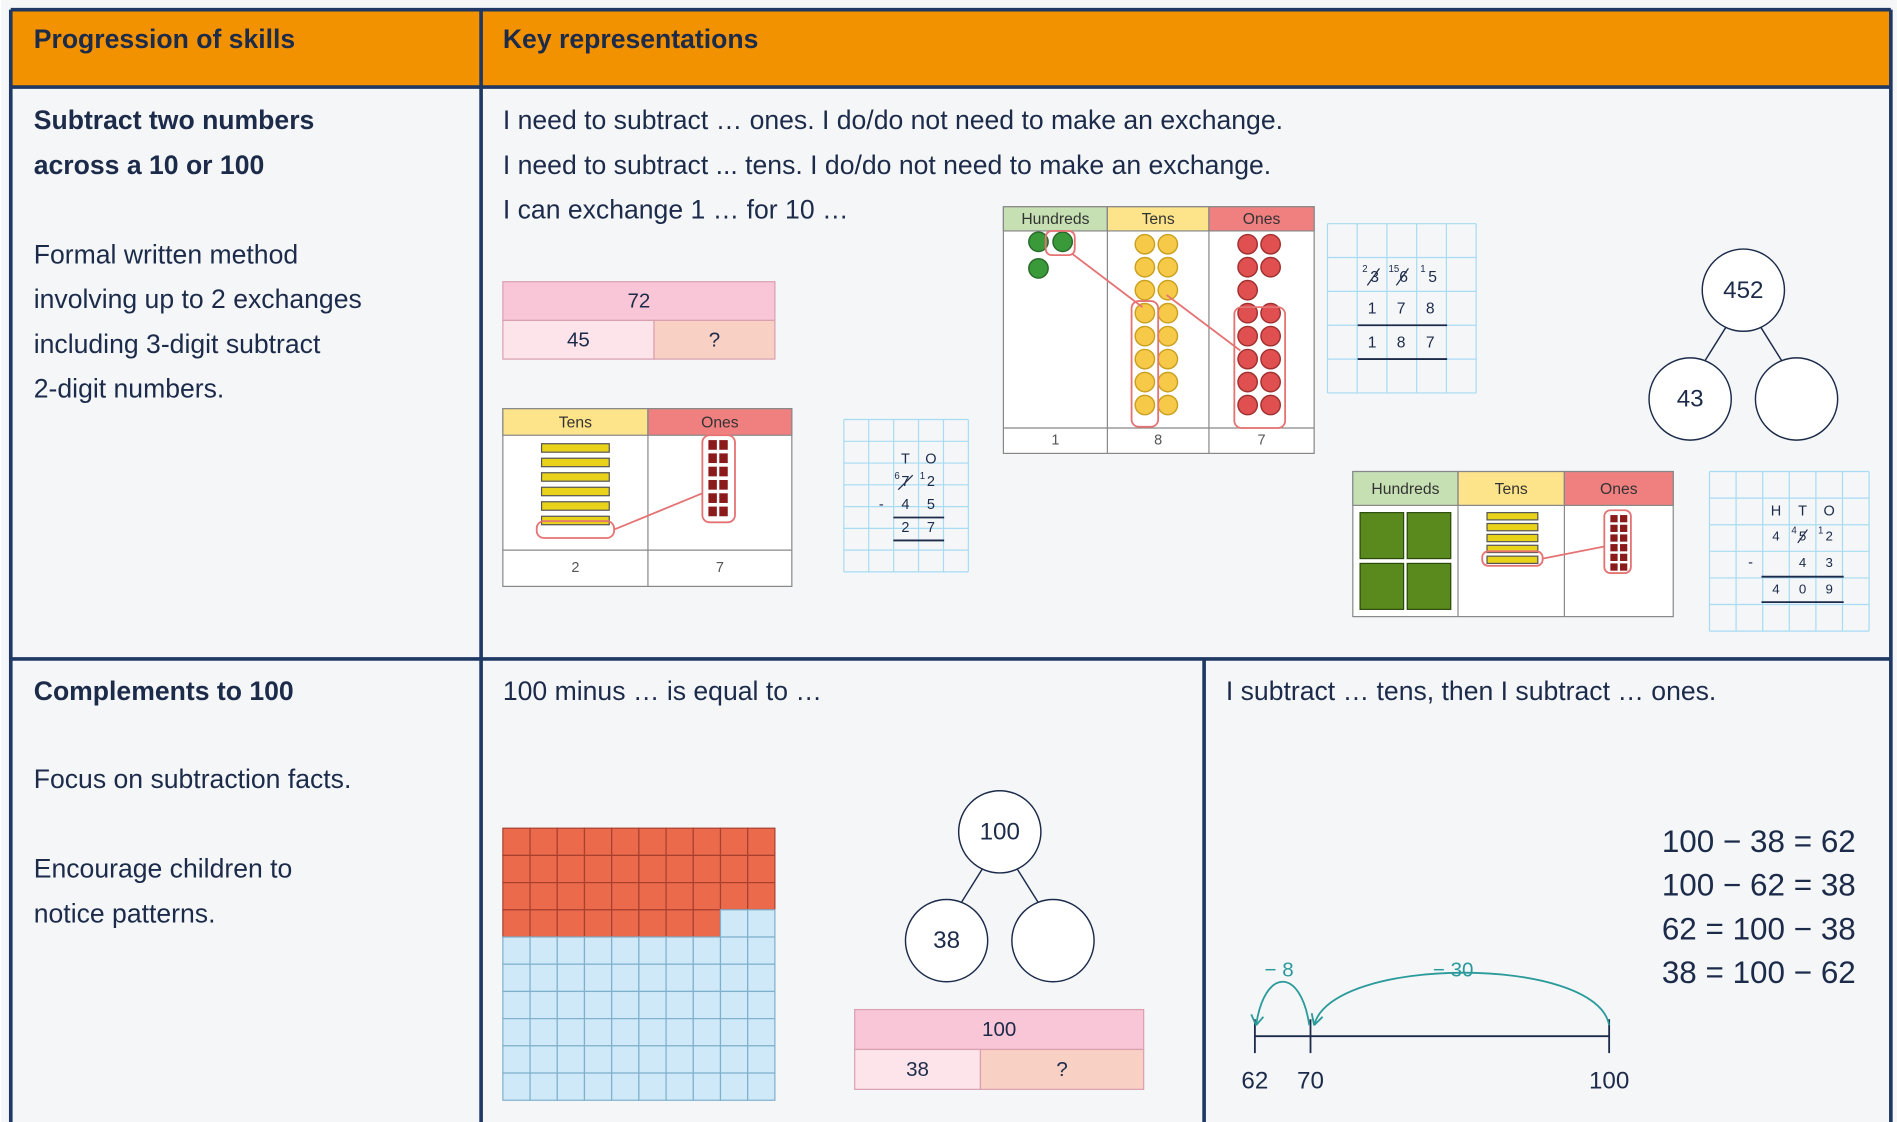 Image resolution: width=1898 pixels, height=1122 pixels. What do you see at coordinates (1573, 552) in the screenshot?
I see `exchange-arrow` at bounding box center [1573, 552].